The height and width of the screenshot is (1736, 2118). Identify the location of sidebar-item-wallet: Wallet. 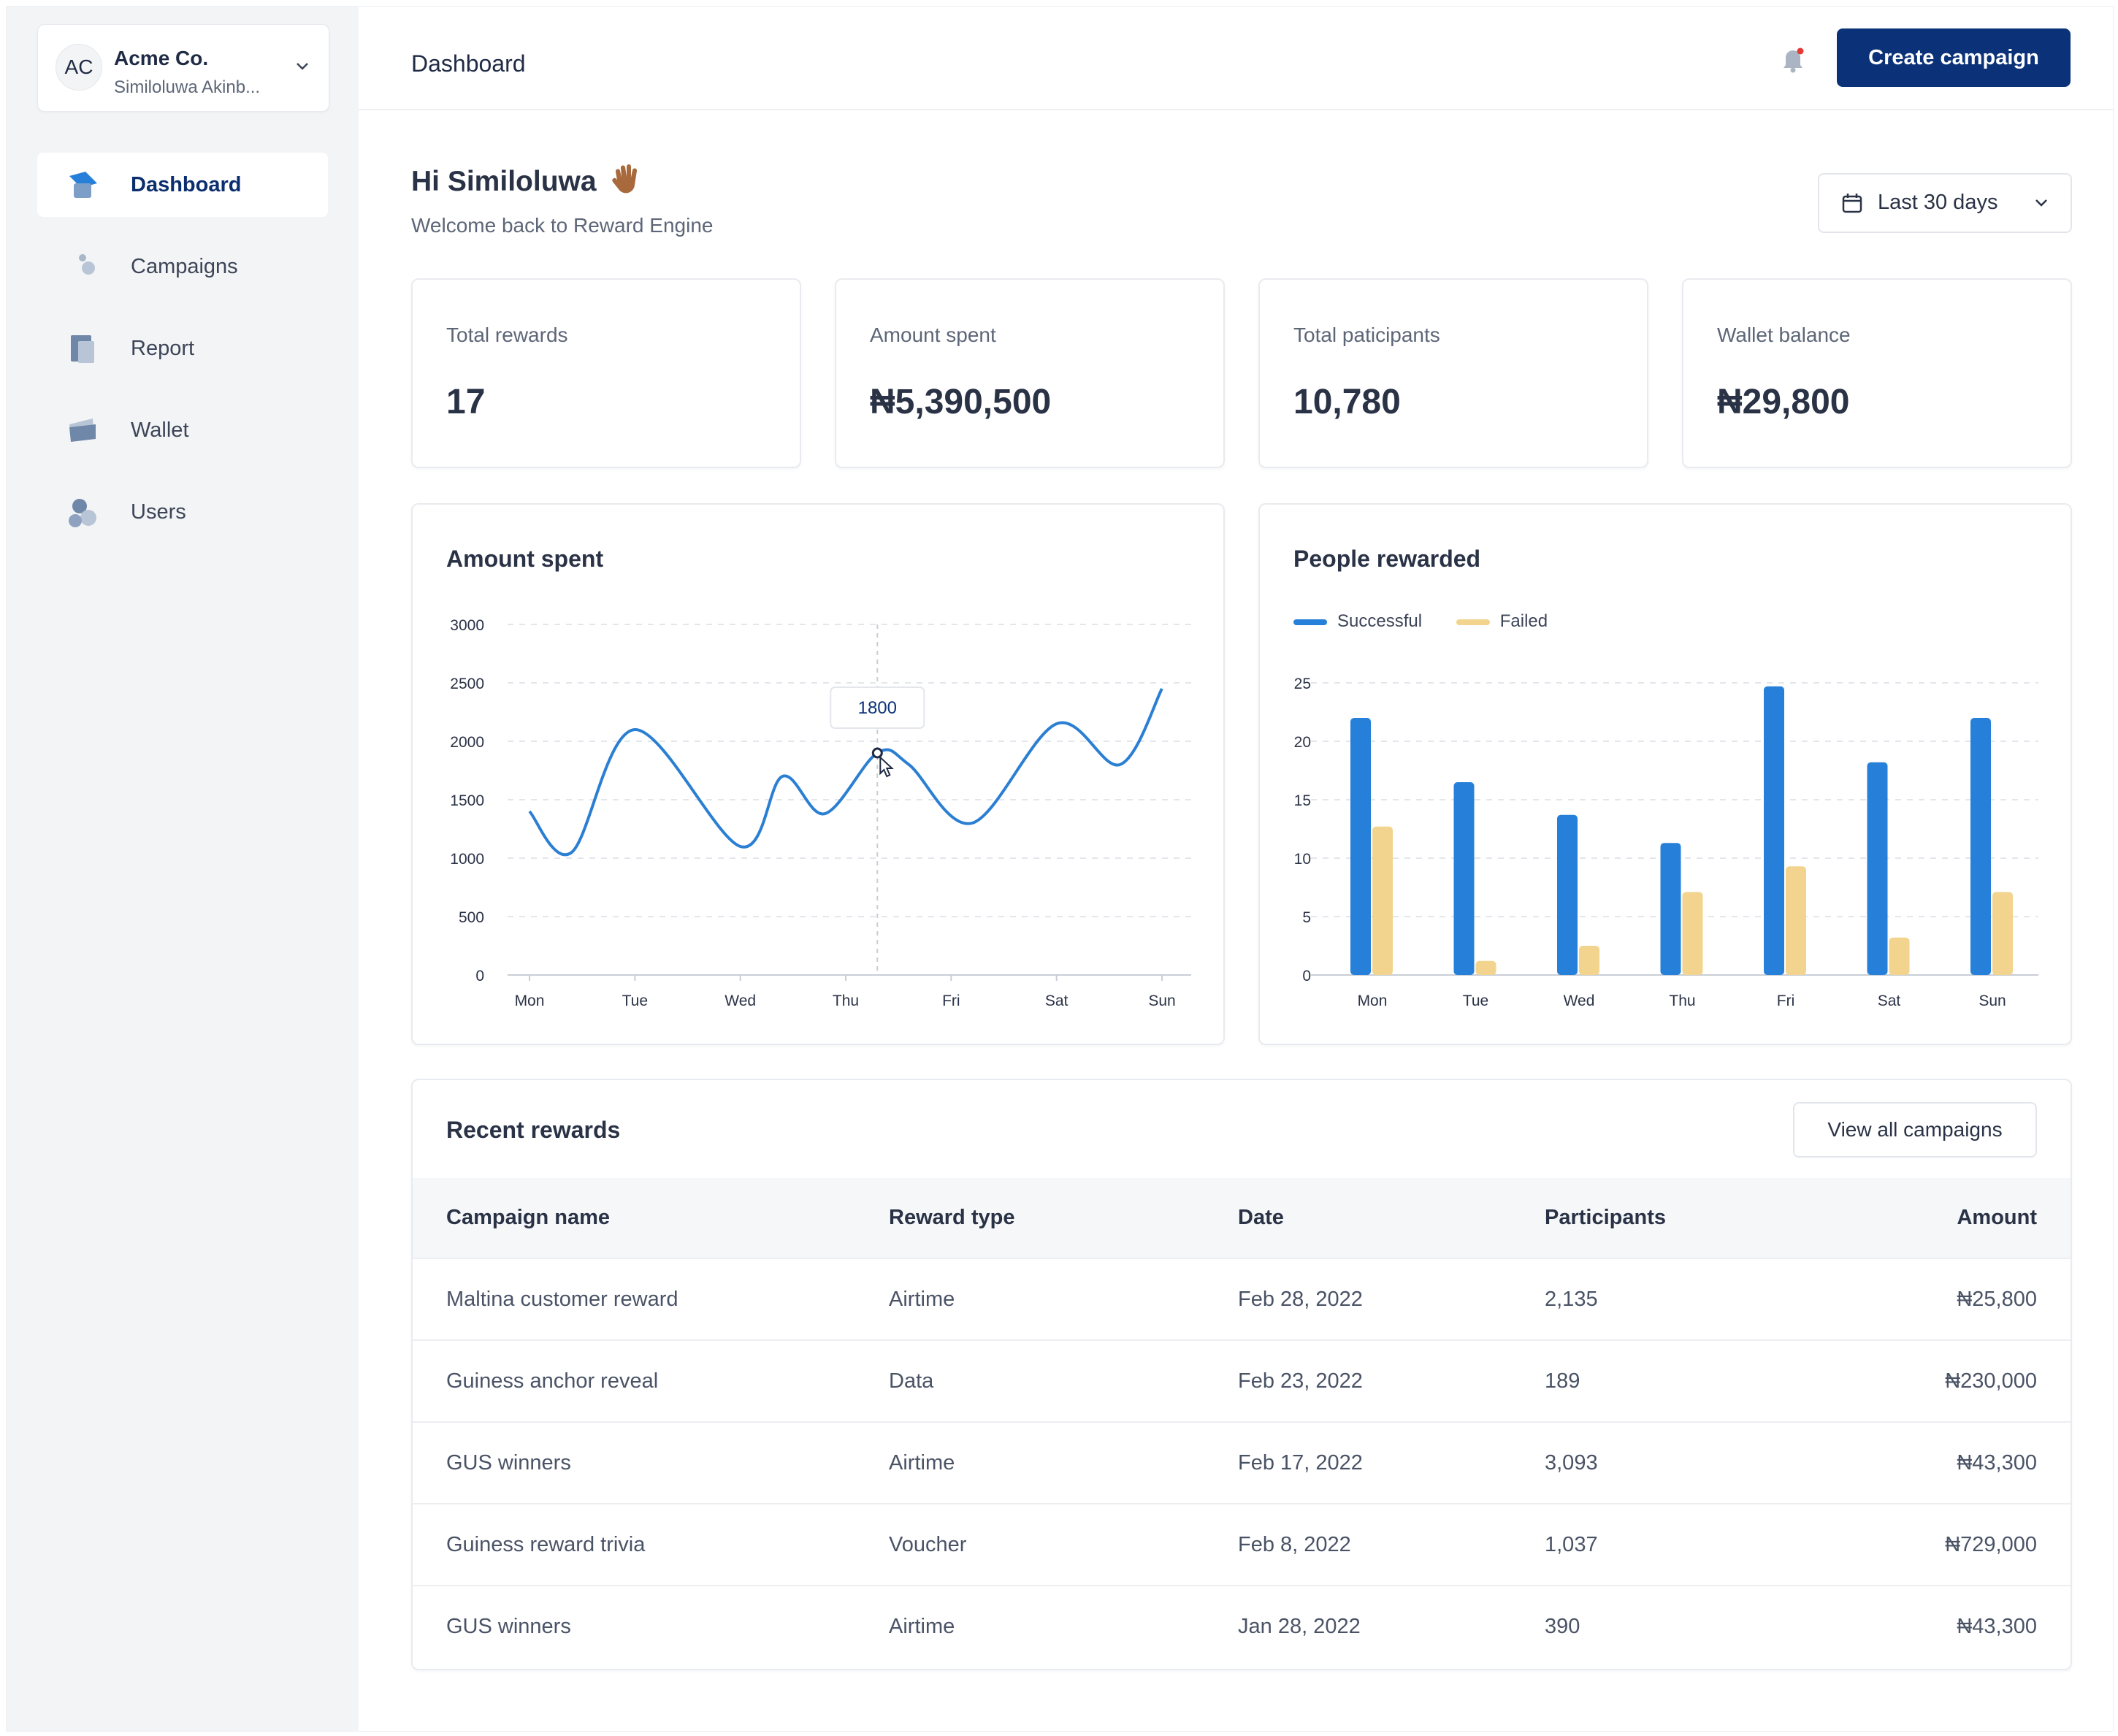
(182, 430).